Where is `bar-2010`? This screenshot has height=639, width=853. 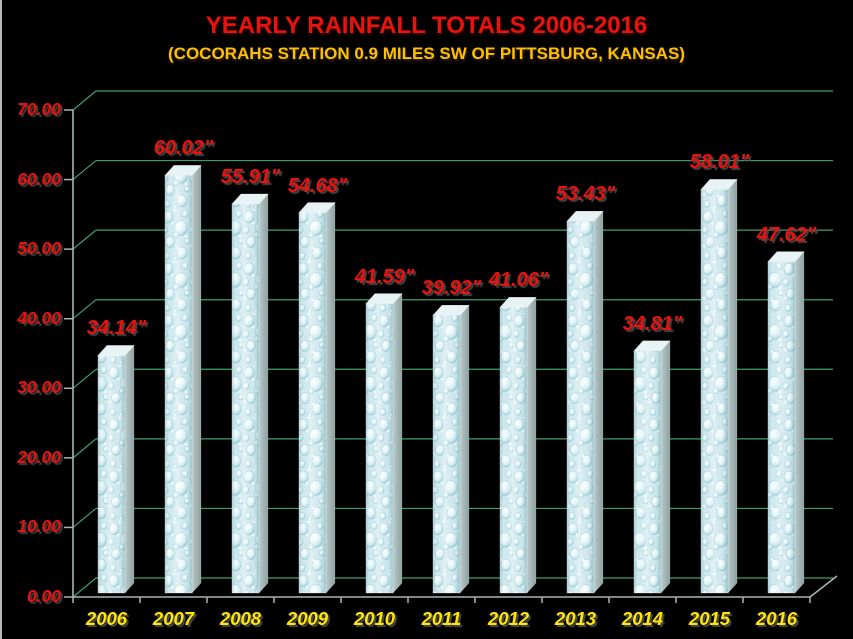 bar-2010 is located at coordinates (384, 443).